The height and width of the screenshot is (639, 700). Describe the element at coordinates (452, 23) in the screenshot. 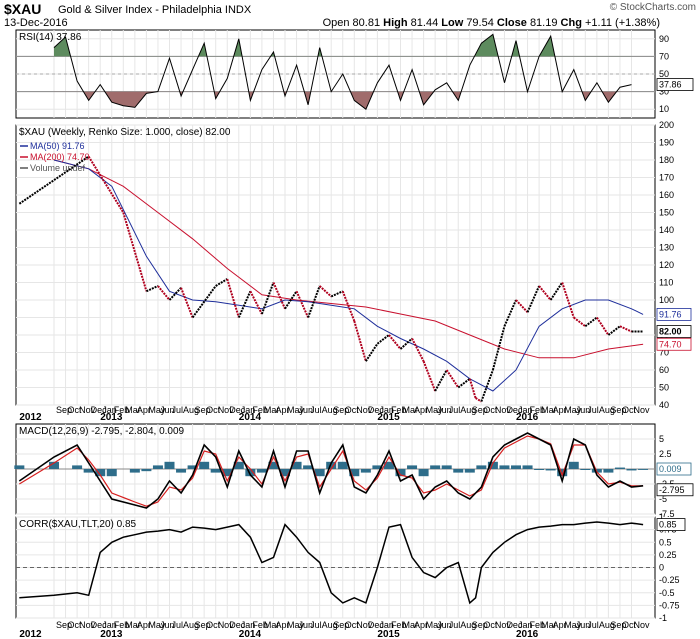

I see `low-label: Low` at that location.